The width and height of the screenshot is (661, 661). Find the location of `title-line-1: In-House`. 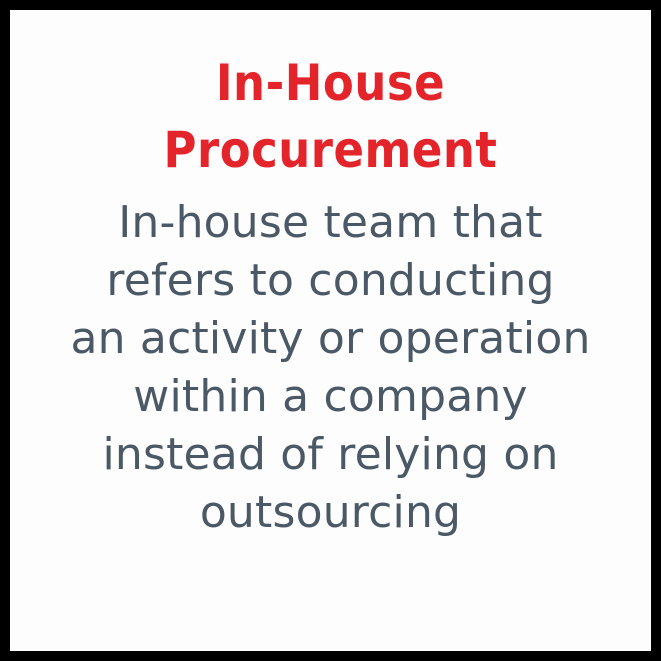

title-line-1: In-House is located at coordinates (330, 83).